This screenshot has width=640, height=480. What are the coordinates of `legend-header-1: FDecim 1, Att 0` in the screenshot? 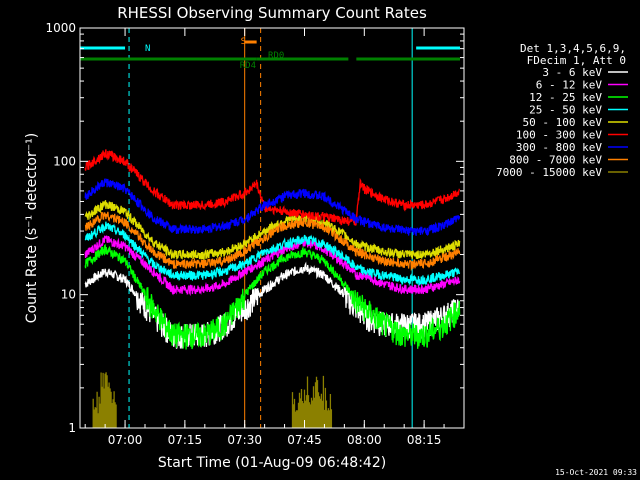 It's located at (576, 60).